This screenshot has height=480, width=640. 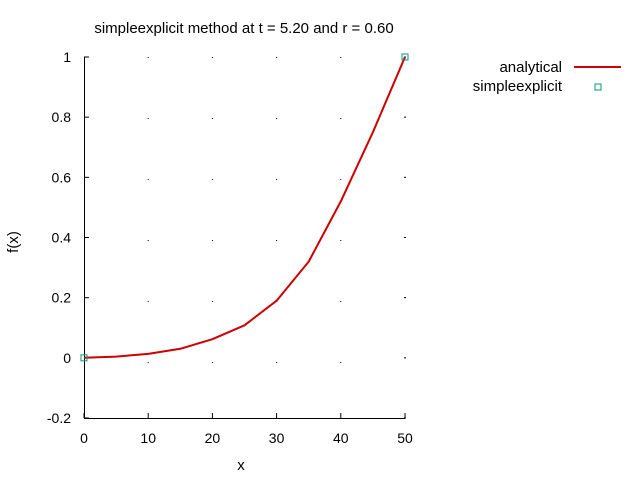 What do you see at coordinates (59, 418) in the screenshot?
I see `y-tick-label: -0.2` at bounding box center [59, 418].